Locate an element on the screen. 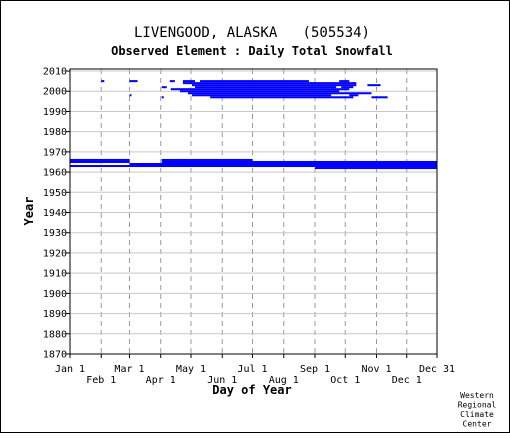  y-tick-label: 2000 is located at coordinates (55, 92).